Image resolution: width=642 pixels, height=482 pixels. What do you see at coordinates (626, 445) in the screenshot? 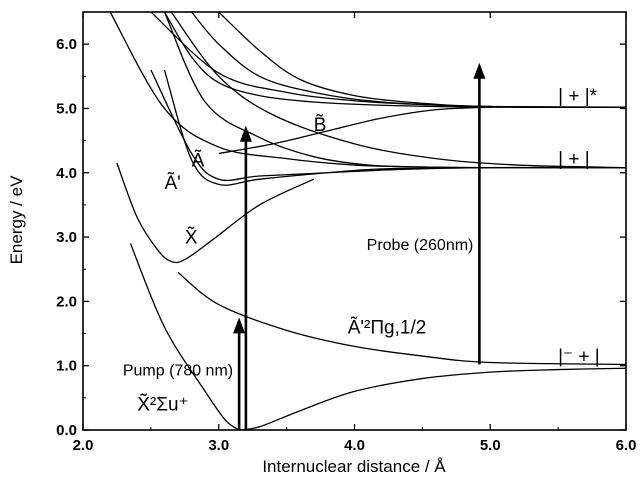
I see `x-tick-label: 6.0` at bounding box center [626, 445].